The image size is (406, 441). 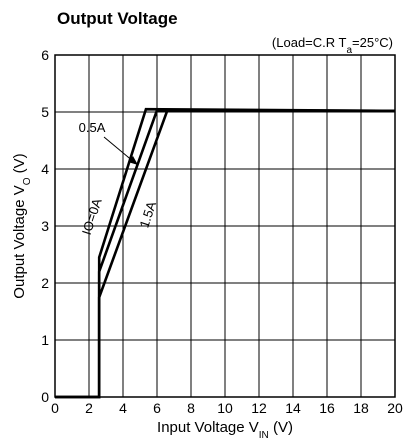 I want to click on y-axis-label-sub: O, so click(x=27, y=181).